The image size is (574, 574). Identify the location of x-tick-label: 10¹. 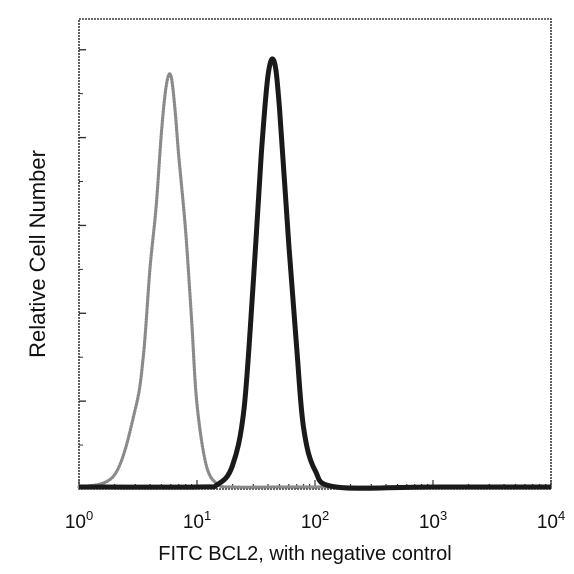
(197, 520).